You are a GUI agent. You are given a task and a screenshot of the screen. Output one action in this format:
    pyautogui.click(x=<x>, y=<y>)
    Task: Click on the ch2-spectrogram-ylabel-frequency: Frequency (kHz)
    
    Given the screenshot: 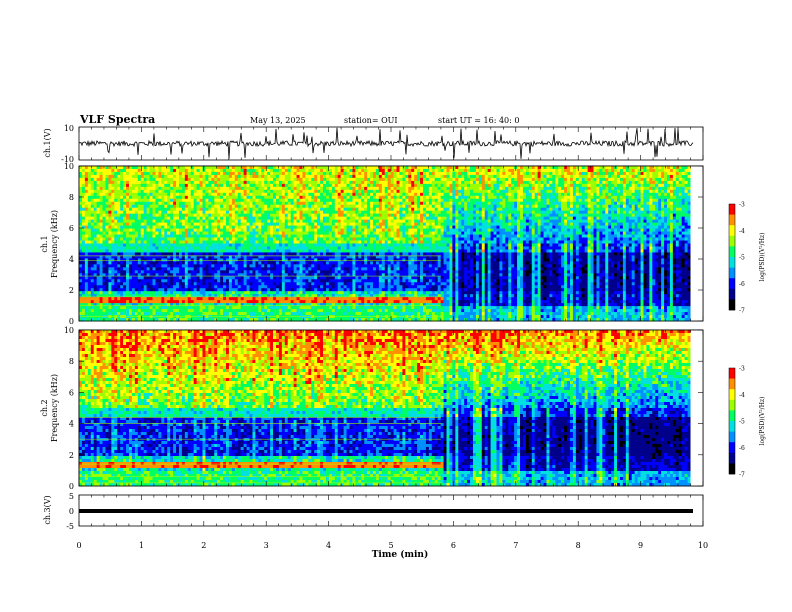 What is the action you would take?
    pyautogui.click(x=54, y=408)
    